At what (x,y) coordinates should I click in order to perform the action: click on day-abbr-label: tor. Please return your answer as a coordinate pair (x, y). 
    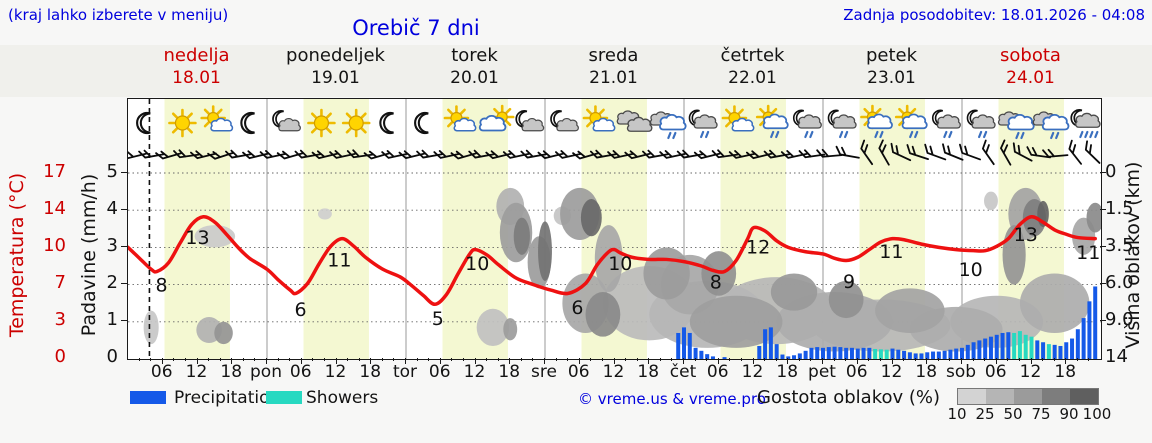
    Looking at the image, I should click on (405, 372).